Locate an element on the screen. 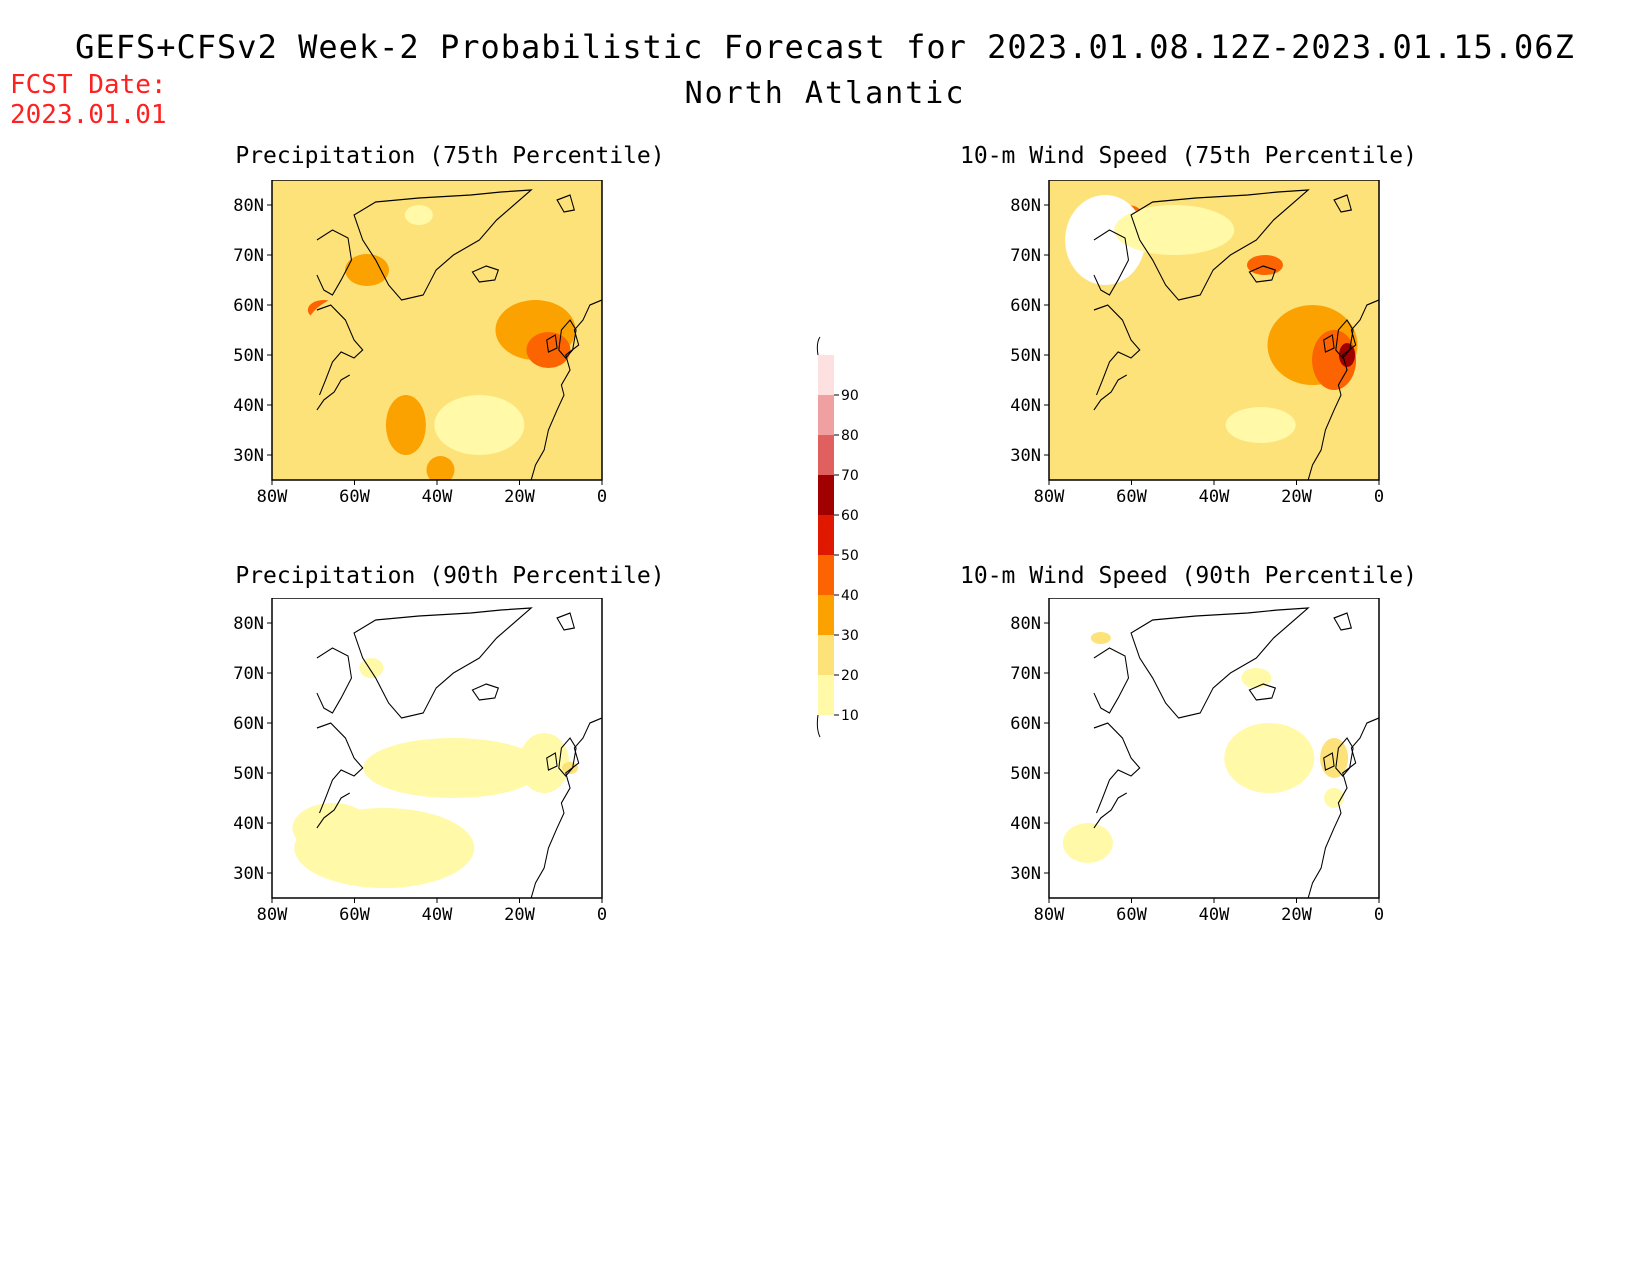 The image size is (1650, 1275). lat-label-wind-90-3: 50N is located at coordinates (1025, 774).